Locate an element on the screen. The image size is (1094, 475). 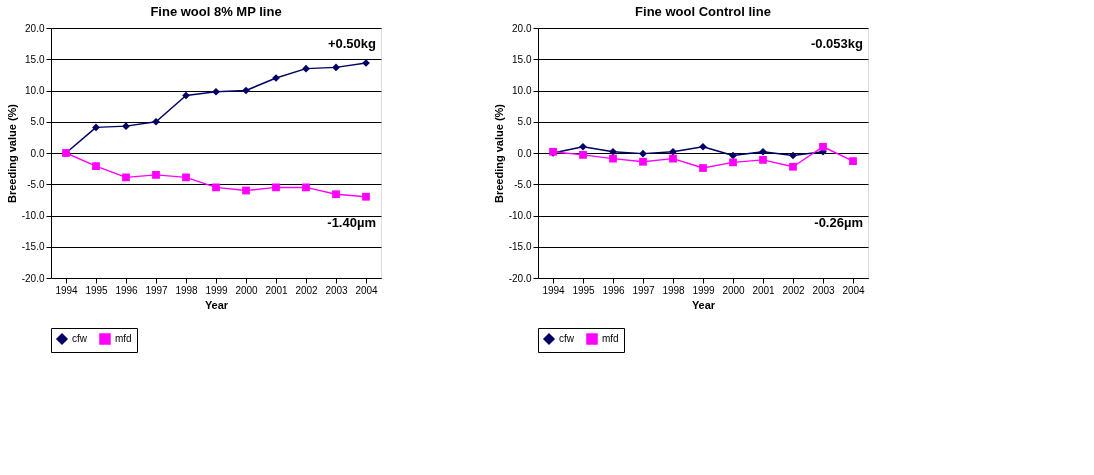
annotation: -0.053kg is located at coordinates (837, 43).